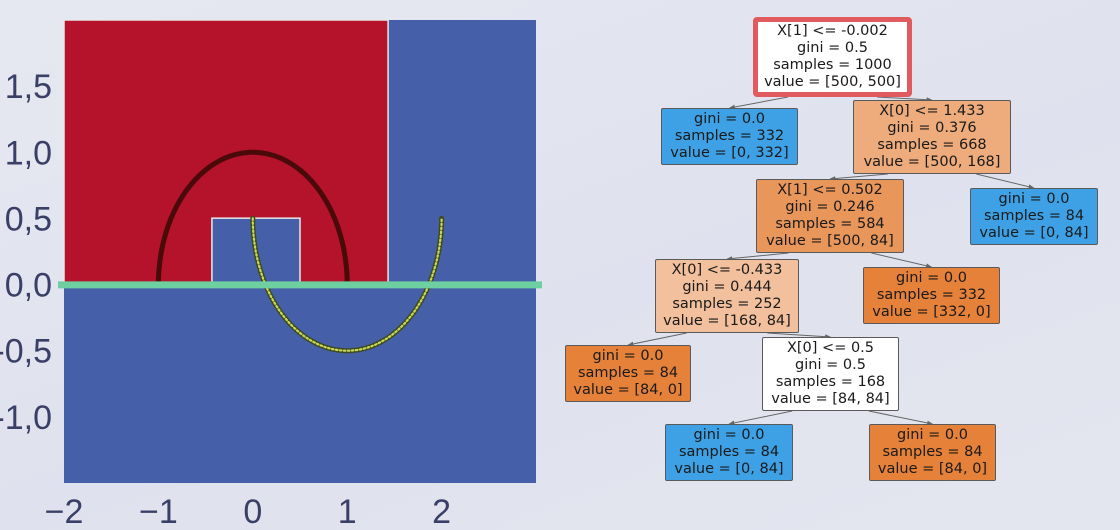 This screenshot has width=1120, height=530. What do you see at coordinates (830, 190) in the screenshot?
I see `node-text-line: X[1] <= 0.502` at bounding box center [830, 190].